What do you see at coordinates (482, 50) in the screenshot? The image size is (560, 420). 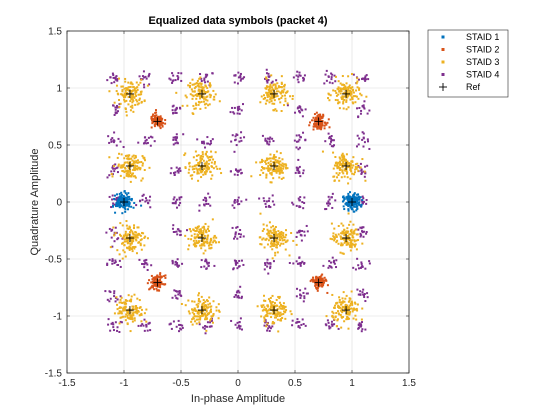 I see `legend-label: STAID 2` at bounding box center [482, 50].